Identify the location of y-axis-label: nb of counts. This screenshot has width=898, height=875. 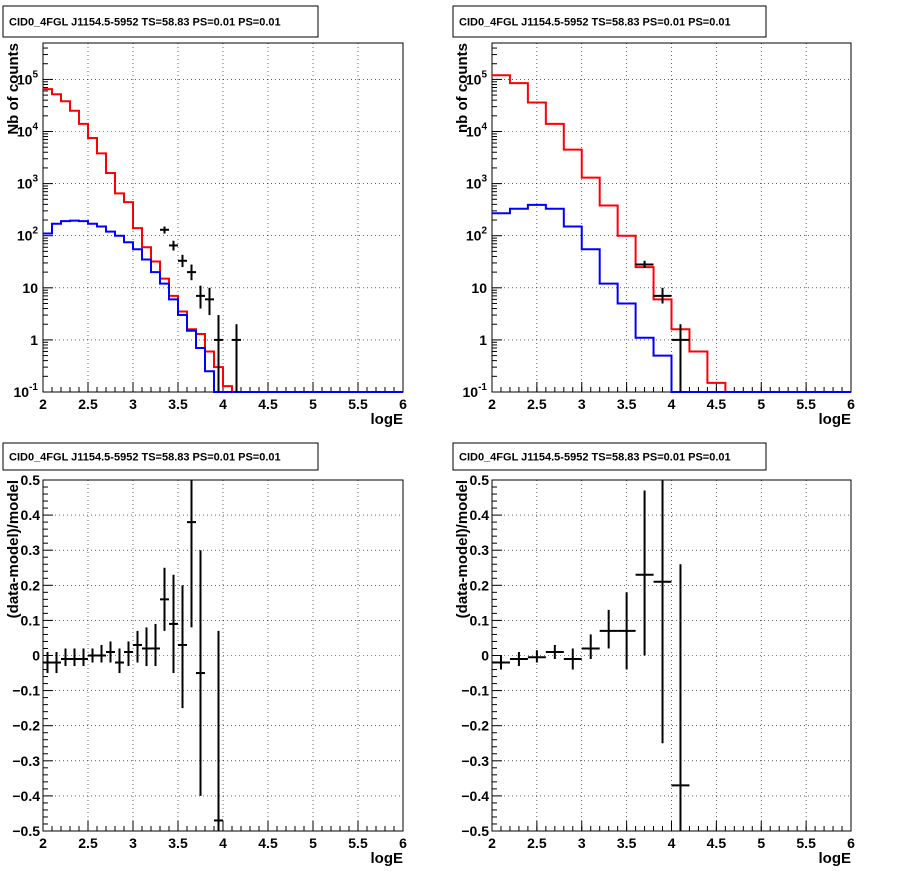
(462, 88).